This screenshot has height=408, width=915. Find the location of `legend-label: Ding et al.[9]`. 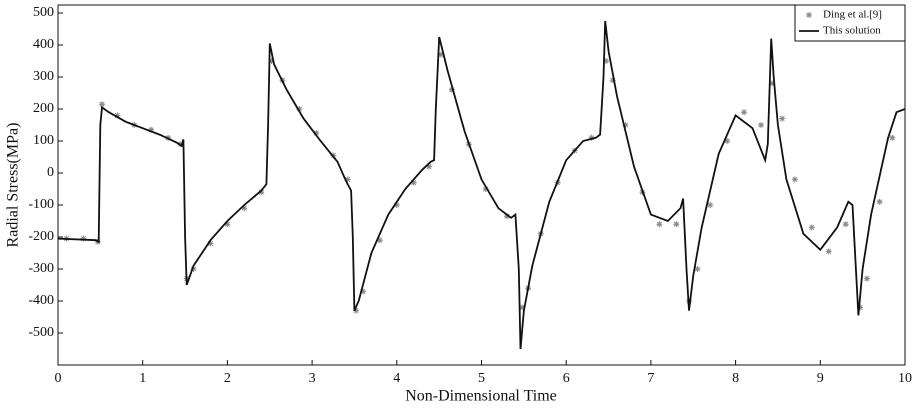

legend-label: Ding et al.[9] is located at coordinates (852, 15).